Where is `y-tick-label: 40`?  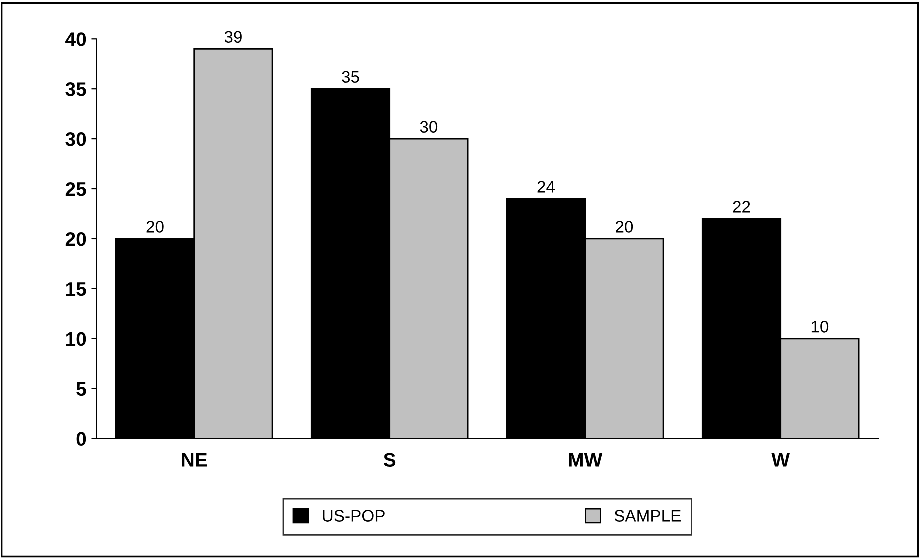
y-tick-label: 40 is located at coordinates (76, 39).